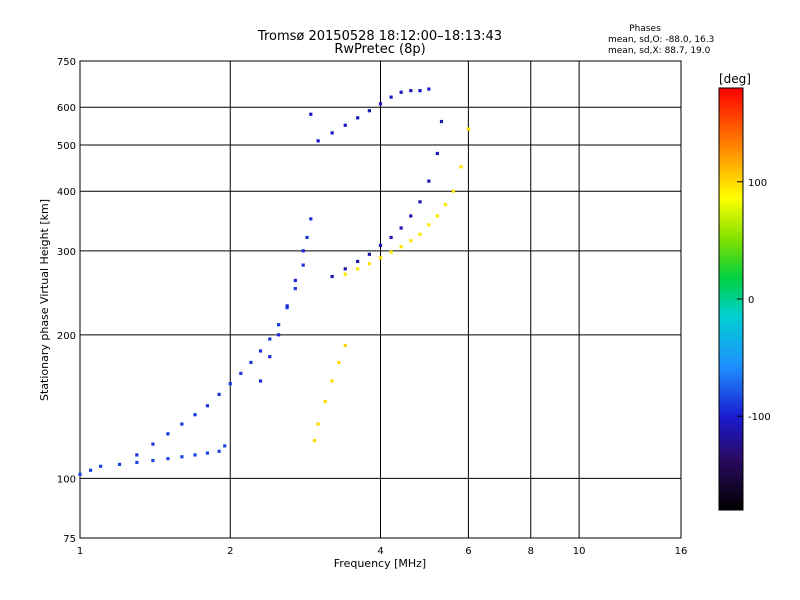  Describe the element at coordinates (66, 62) in the screenshot. I see `y-tick-label: 750` at that location.